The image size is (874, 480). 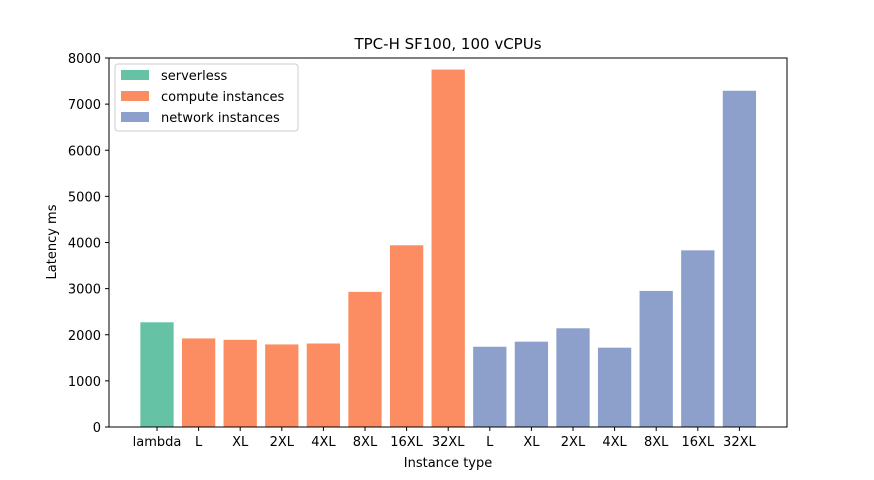 What do you see at coordinates (406, 336) in the screenshot?
I see `bar-6-16xl` at bounding box center [406, 336].